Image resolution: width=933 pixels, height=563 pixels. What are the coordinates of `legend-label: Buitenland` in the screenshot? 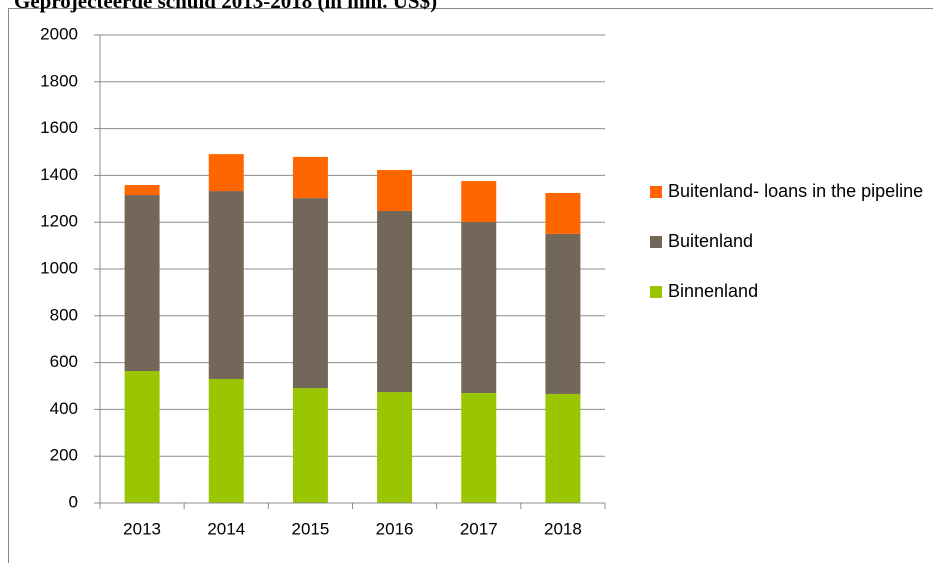 It's located at (711, 241).